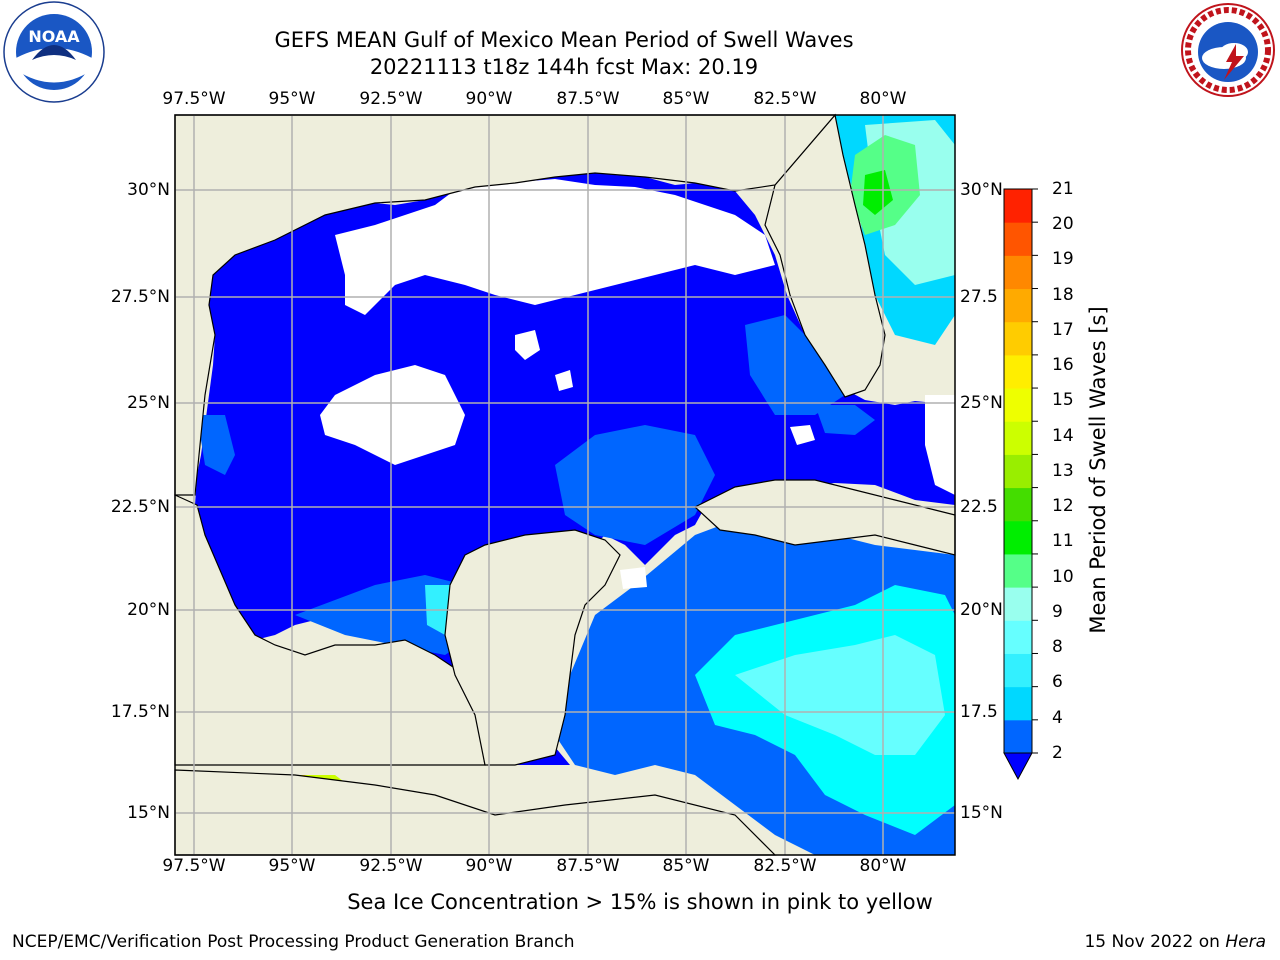 The image size is (1280, 960). I want to click on lat-label-left: 20°N, so click(148, 610).